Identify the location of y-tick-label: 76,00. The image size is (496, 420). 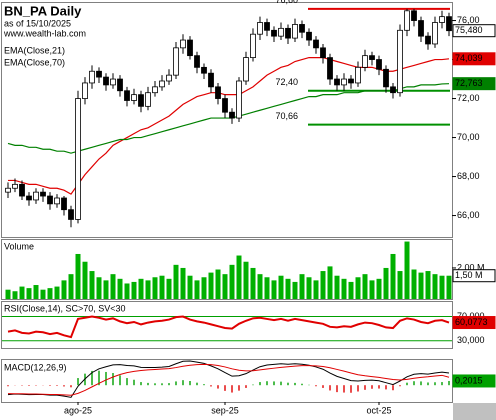
(468, 20).